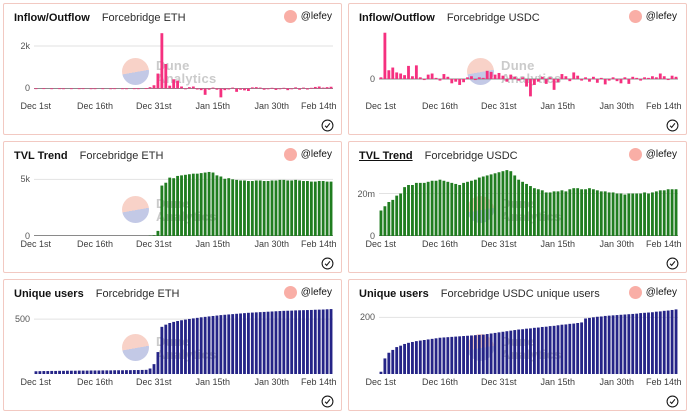 The width and height of the screenshot is (690, 414). Describe the element at coordinates (397, 18) in the screenshot. I see `chart-title: Inflow/Outflow` at that location.